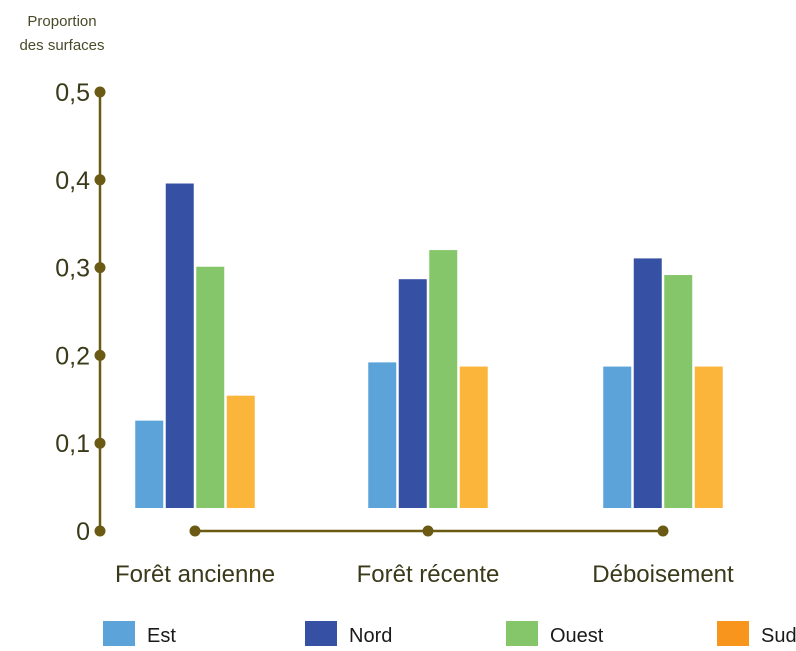  Describe the element at coordinates (72, 181) in the screenshot. I see `y-tick-label: 0,4` at that location.